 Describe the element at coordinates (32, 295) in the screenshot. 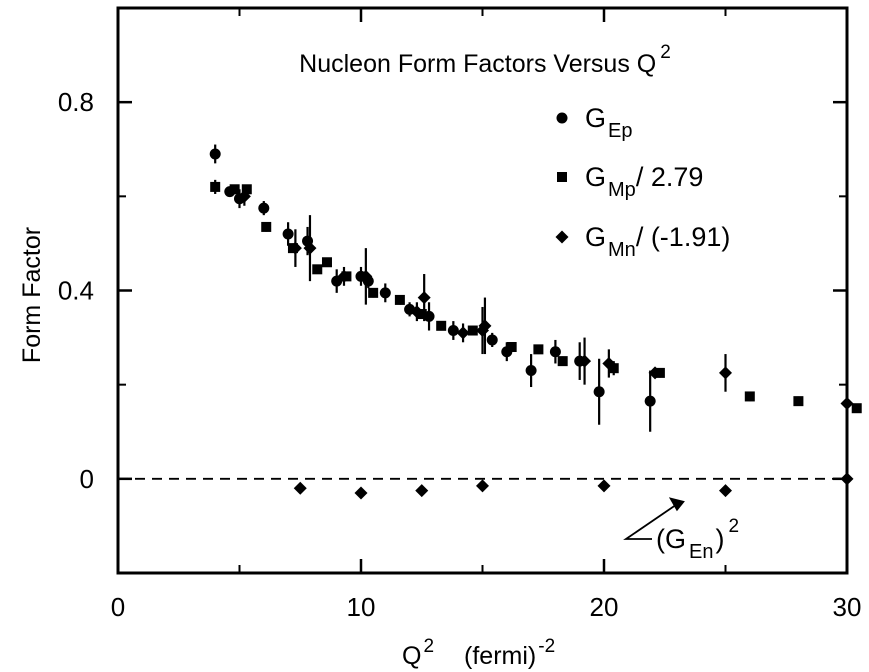

I see `y-axis-title: Form Factor` at that location.